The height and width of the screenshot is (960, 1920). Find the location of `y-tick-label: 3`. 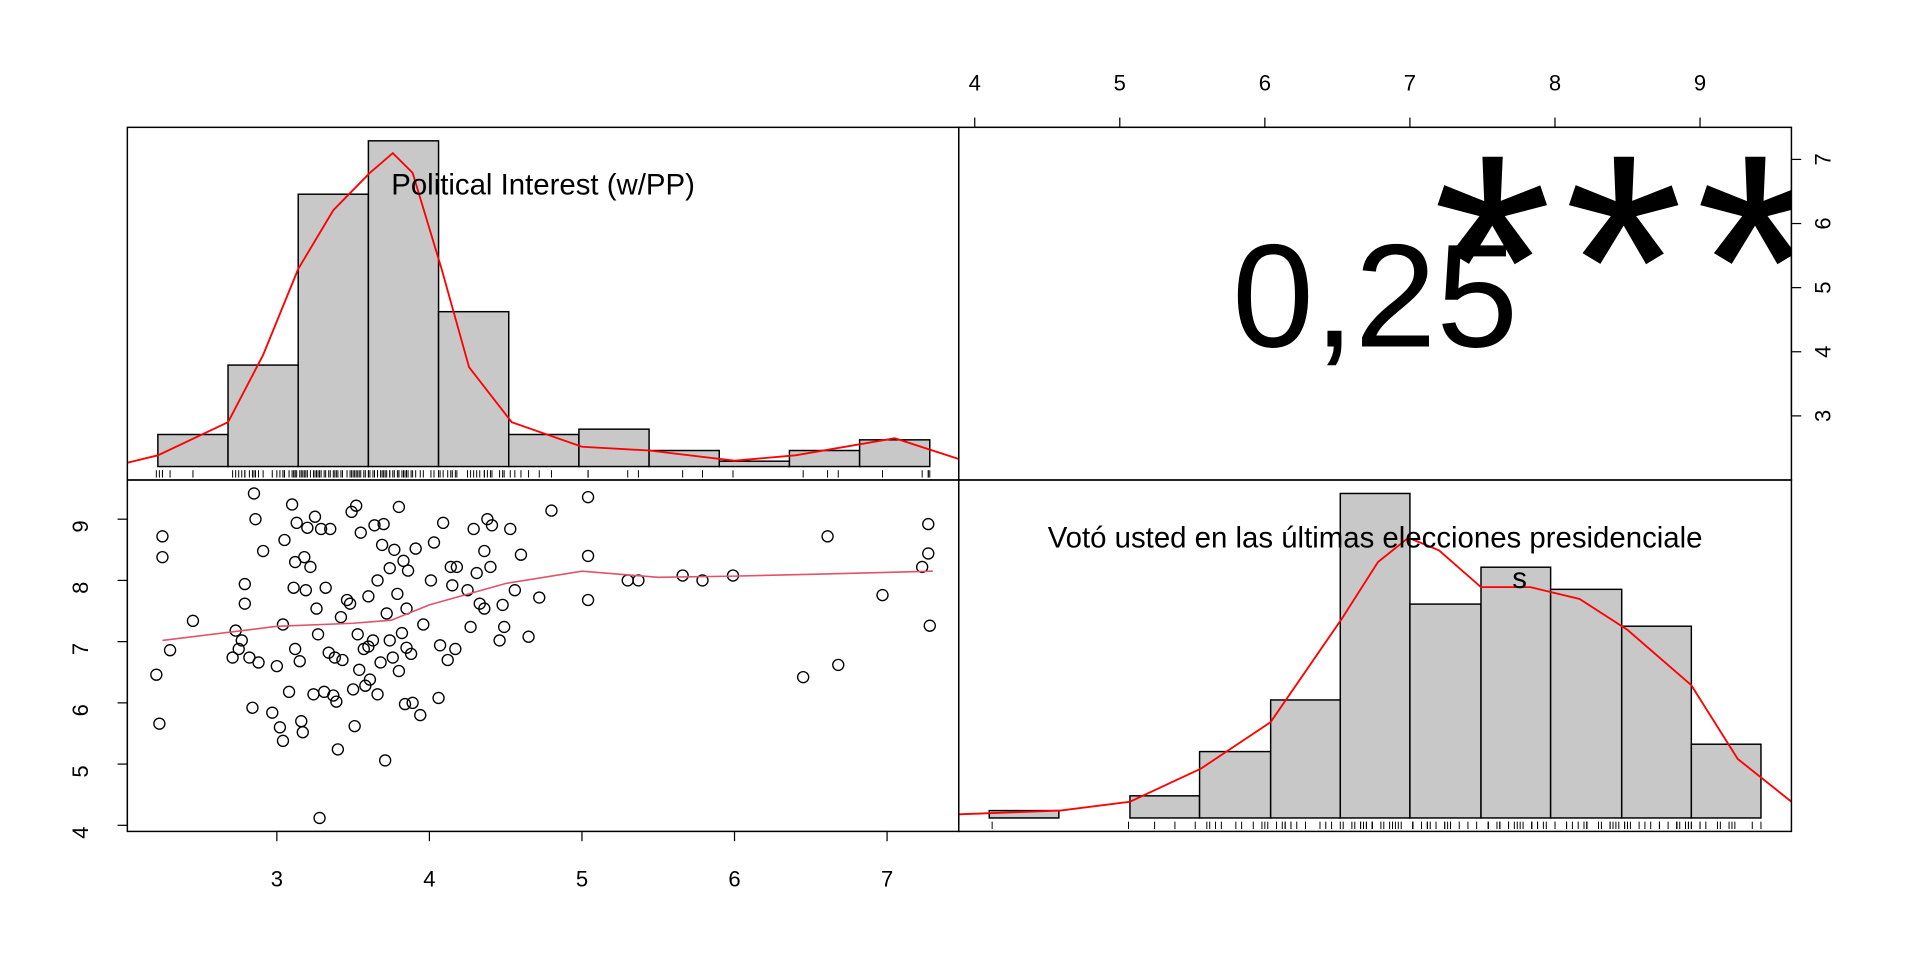

y-tick-label: 3 is located at coordinates (1823, 416).